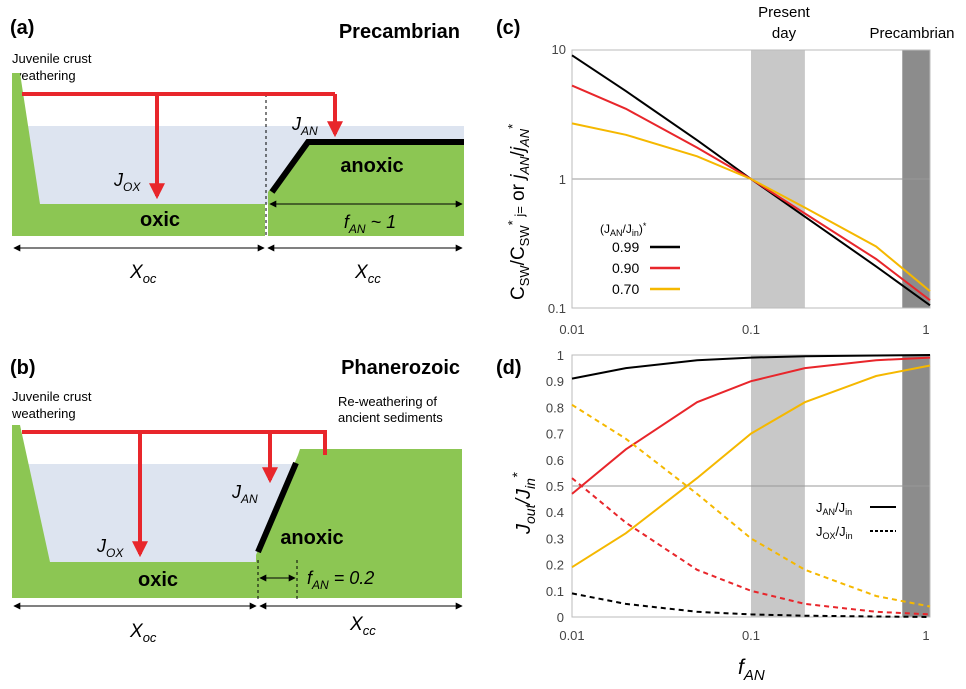 Image resolution: width=966 pixels, height=689 pixels. Describe the element at coordinates (784, 12) in the screenshot. I see `present-day-line1: Present` at that location.